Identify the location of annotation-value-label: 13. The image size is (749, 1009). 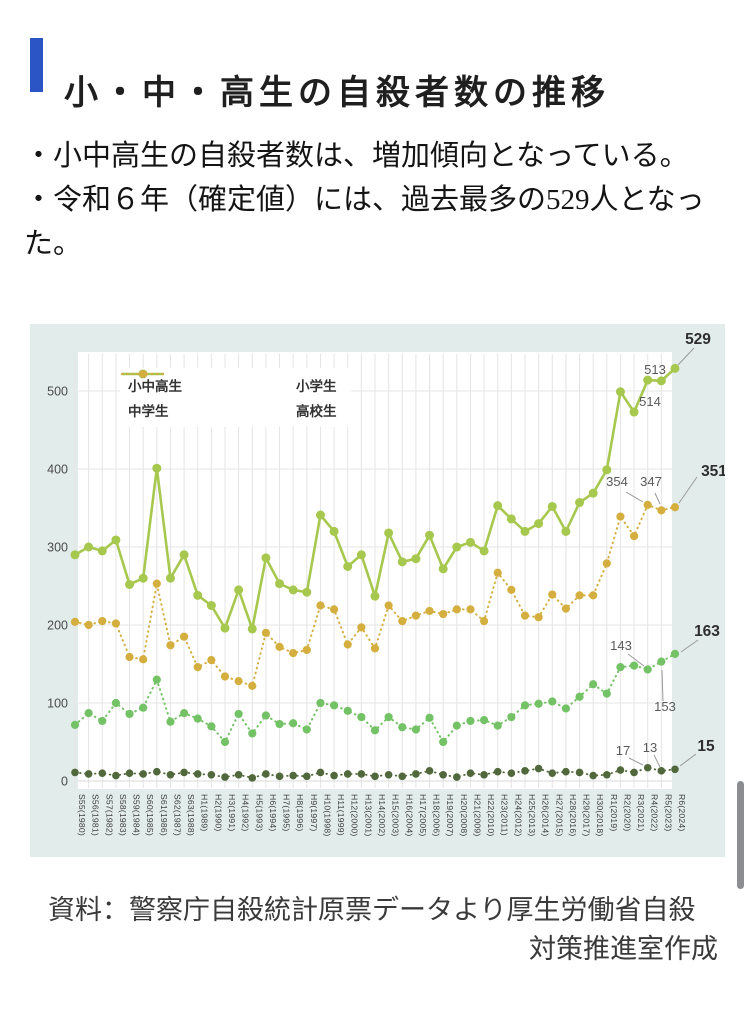
(650, 747).